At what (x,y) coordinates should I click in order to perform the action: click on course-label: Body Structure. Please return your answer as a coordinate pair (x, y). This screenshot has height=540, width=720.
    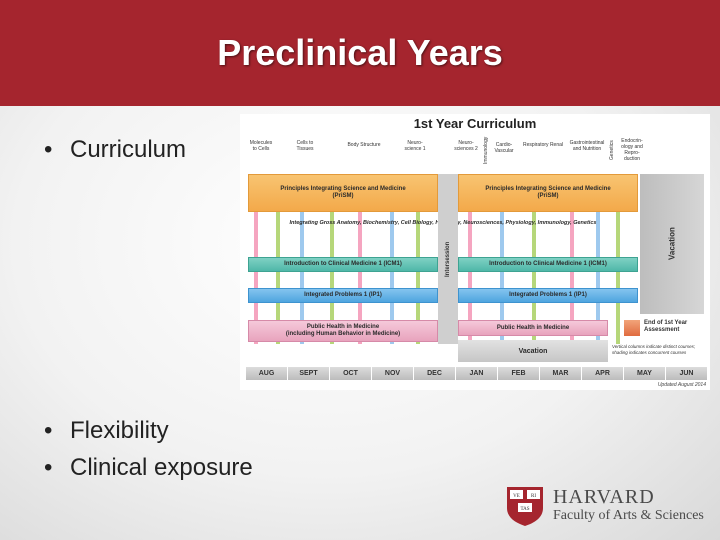
    Looking at the image, I should click on (364, 145).